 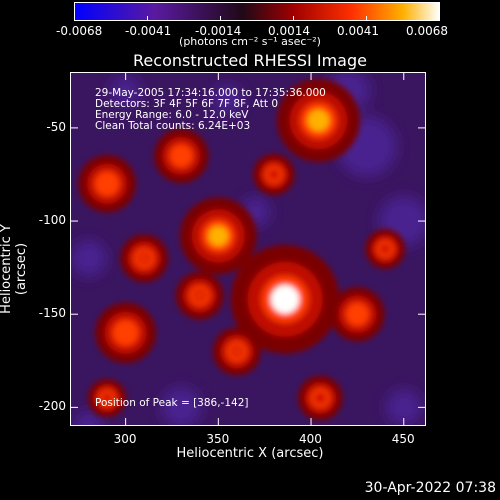 What do you see at coordinates (14, 269) in the screenshot?
I see `y-axis-label: Heliocentric Y (arcsec)` at bounding box center [14, 269].